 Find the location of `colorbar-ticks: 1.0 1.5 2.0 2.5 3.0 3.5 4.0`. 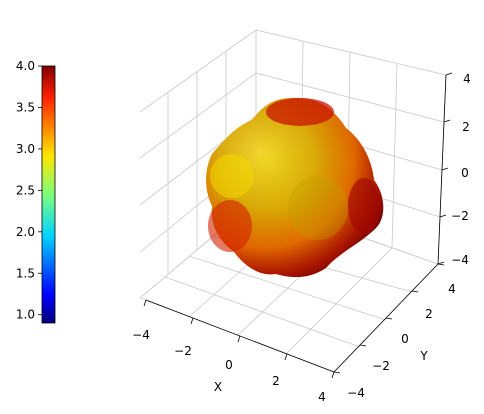

colorbar-ticks: 1.0 1.5 2.0 2.5 3.0 3.5 4.0 is located at coordinates (29, 190).